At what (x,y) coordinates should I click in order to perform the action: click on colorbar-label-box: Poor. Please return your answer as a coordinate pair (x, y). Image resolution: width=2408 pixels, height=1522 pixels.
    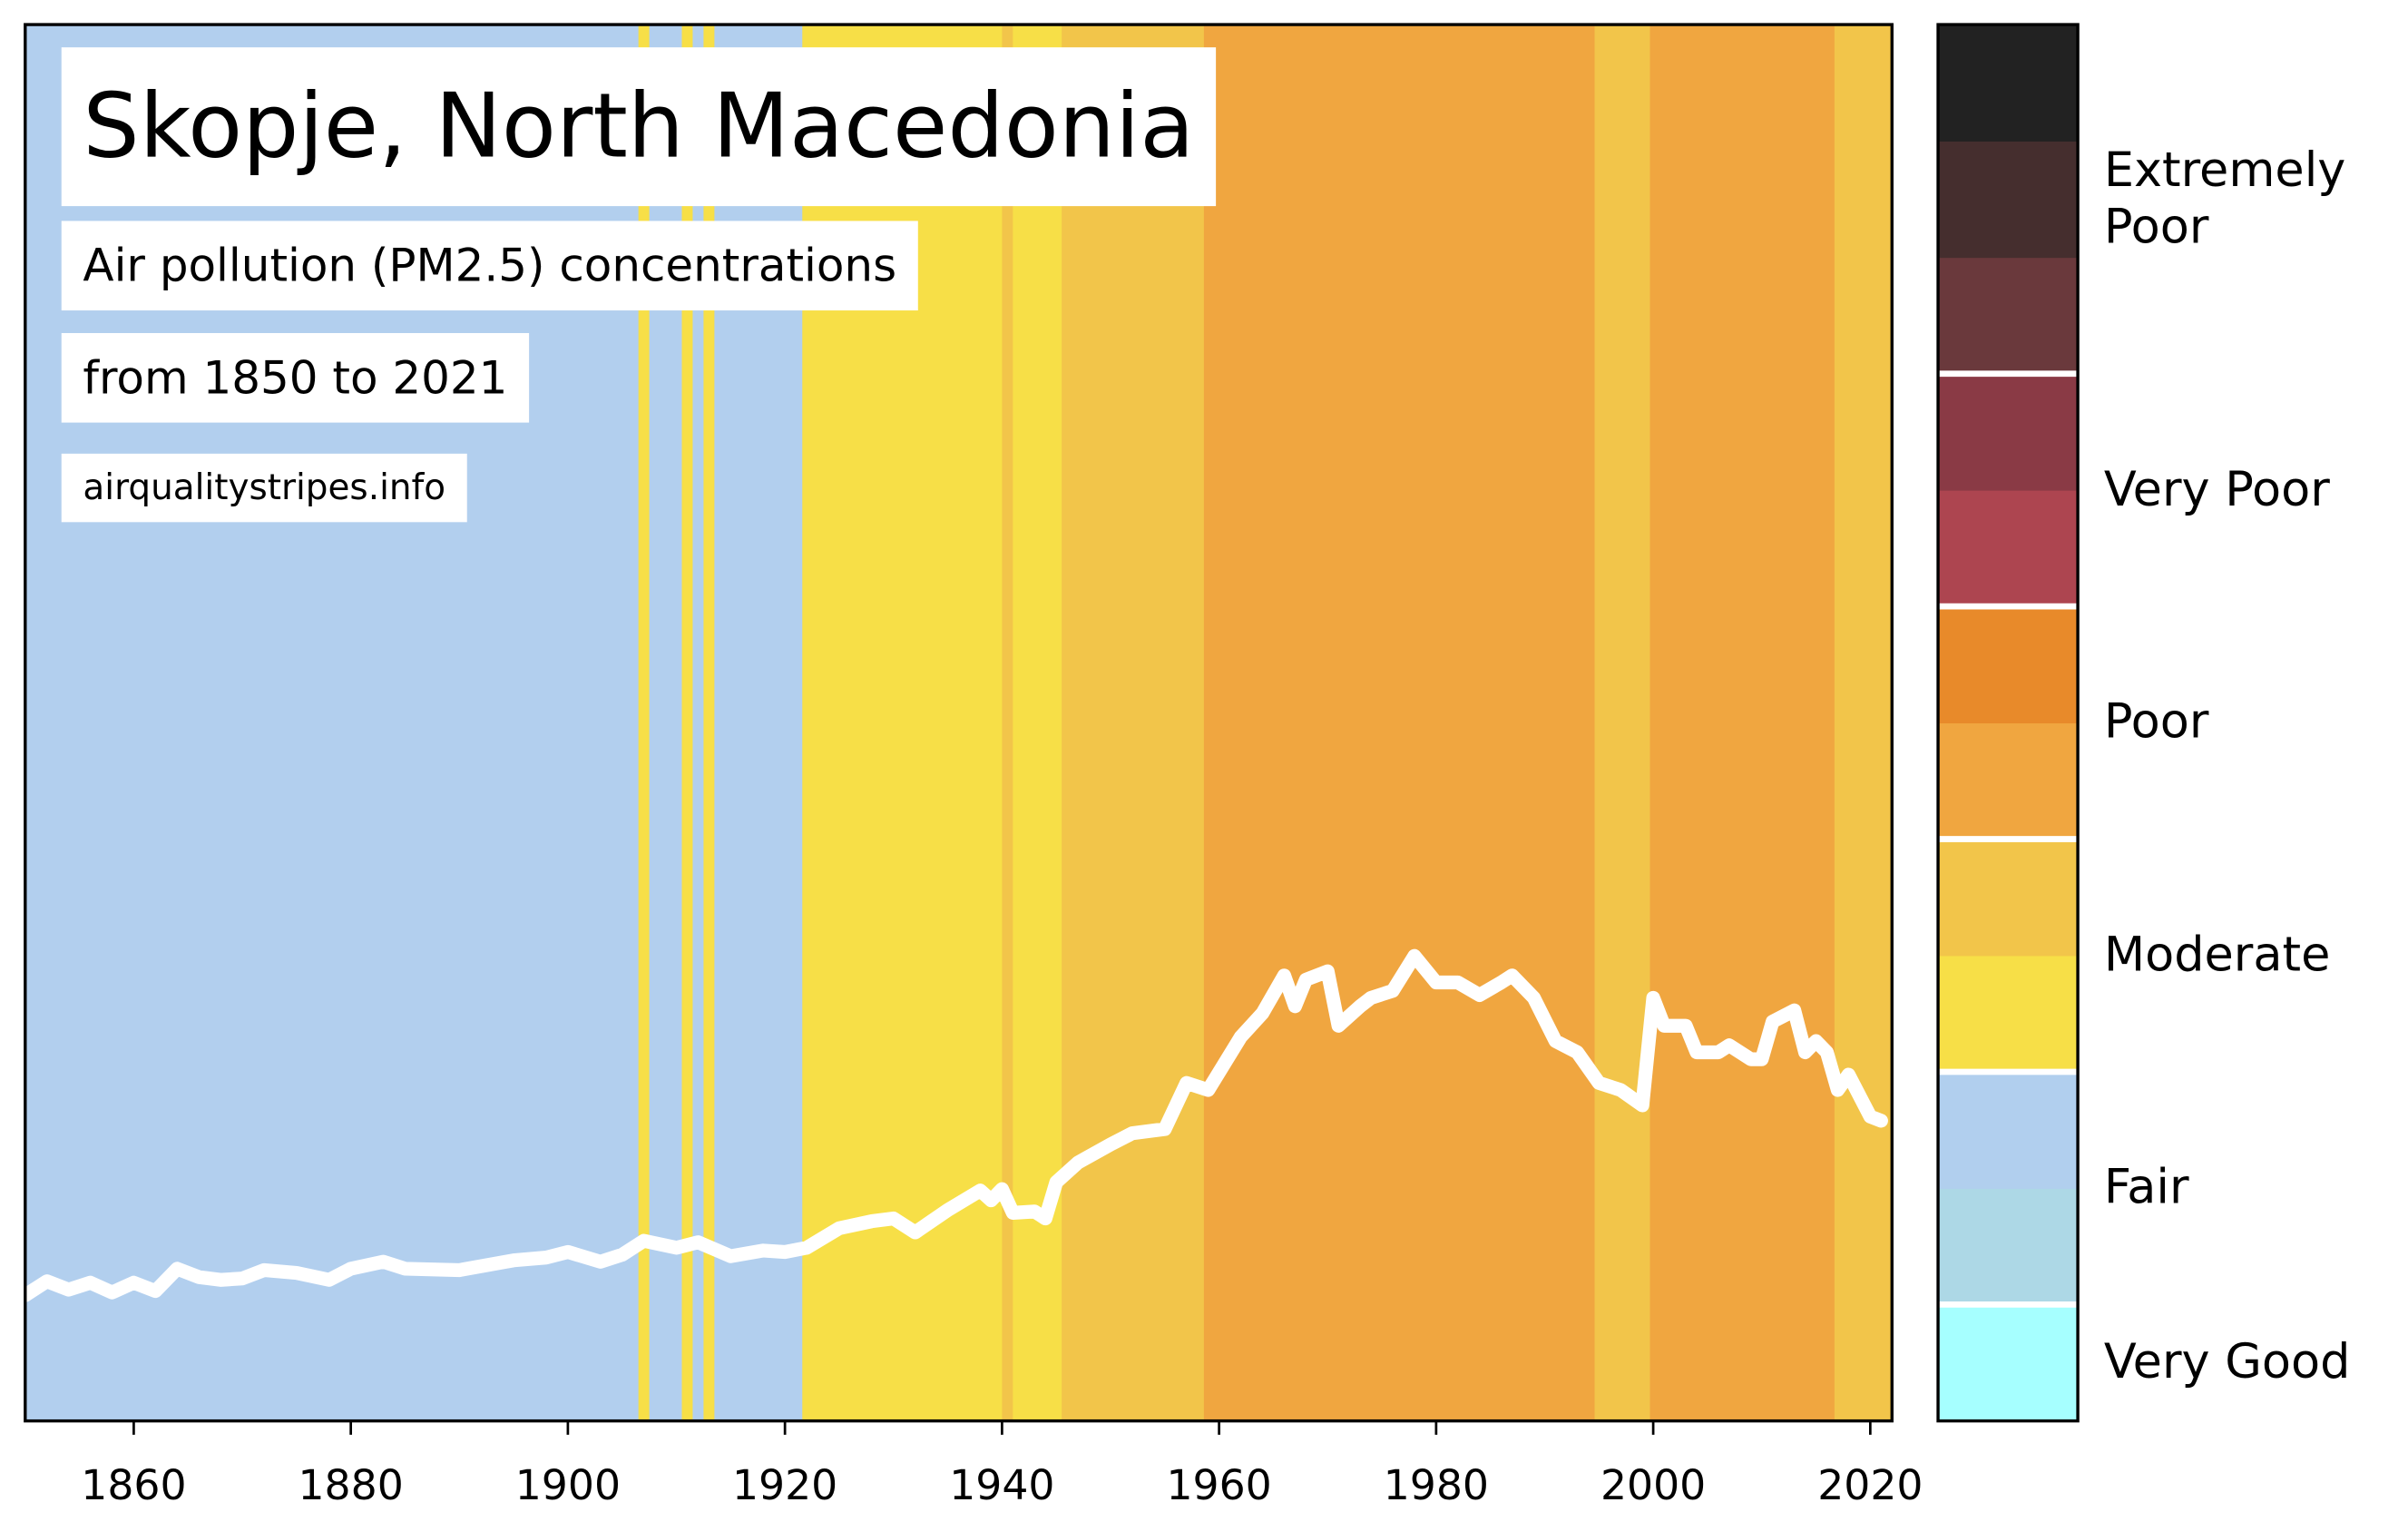
    Looking at the image, I should click on (2256, 723).